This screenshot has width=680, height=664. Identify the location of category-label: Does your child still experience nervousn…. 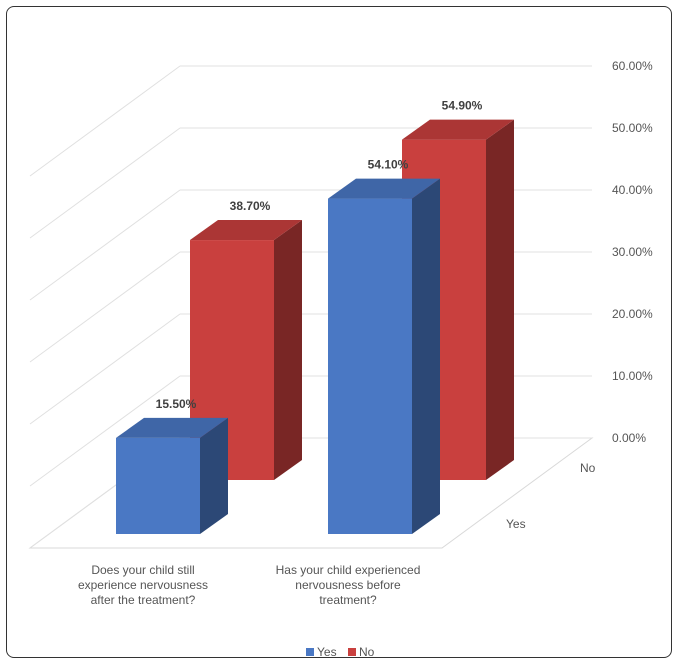
(143, 585).